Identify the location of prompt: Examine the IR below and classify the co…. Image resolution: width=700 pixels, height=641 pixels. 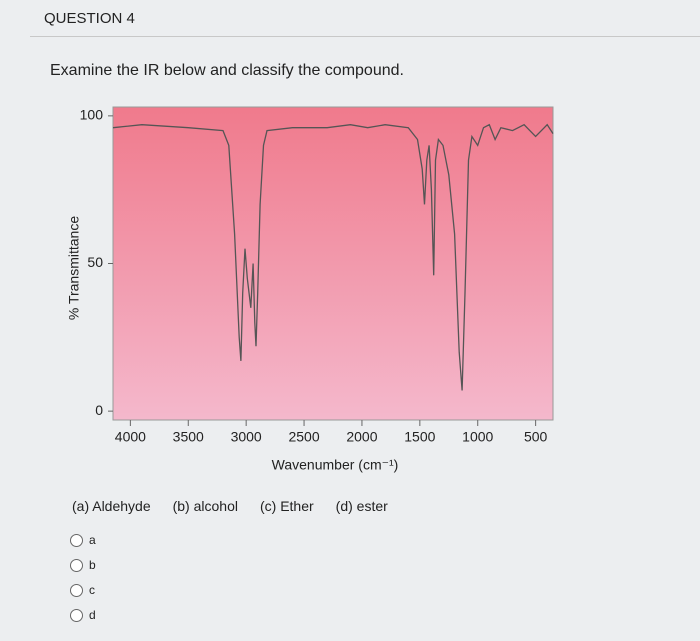
(227, 70).